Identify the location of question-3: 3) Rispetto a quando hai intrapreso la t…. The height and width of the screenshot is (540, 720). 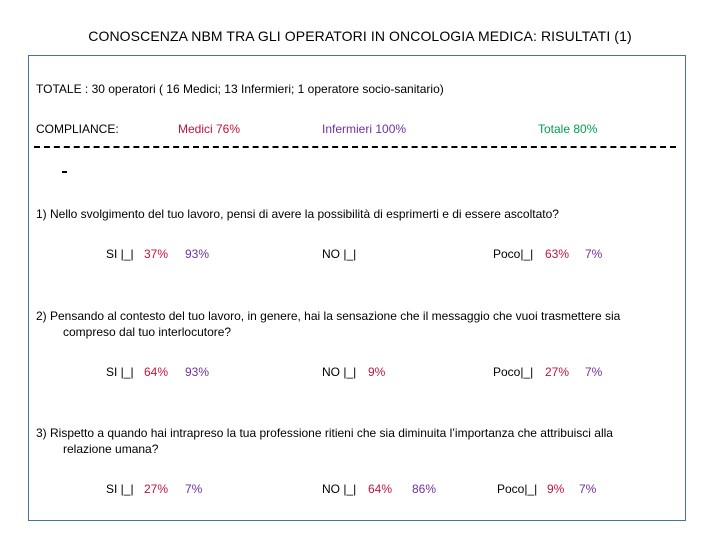
(356, 441).